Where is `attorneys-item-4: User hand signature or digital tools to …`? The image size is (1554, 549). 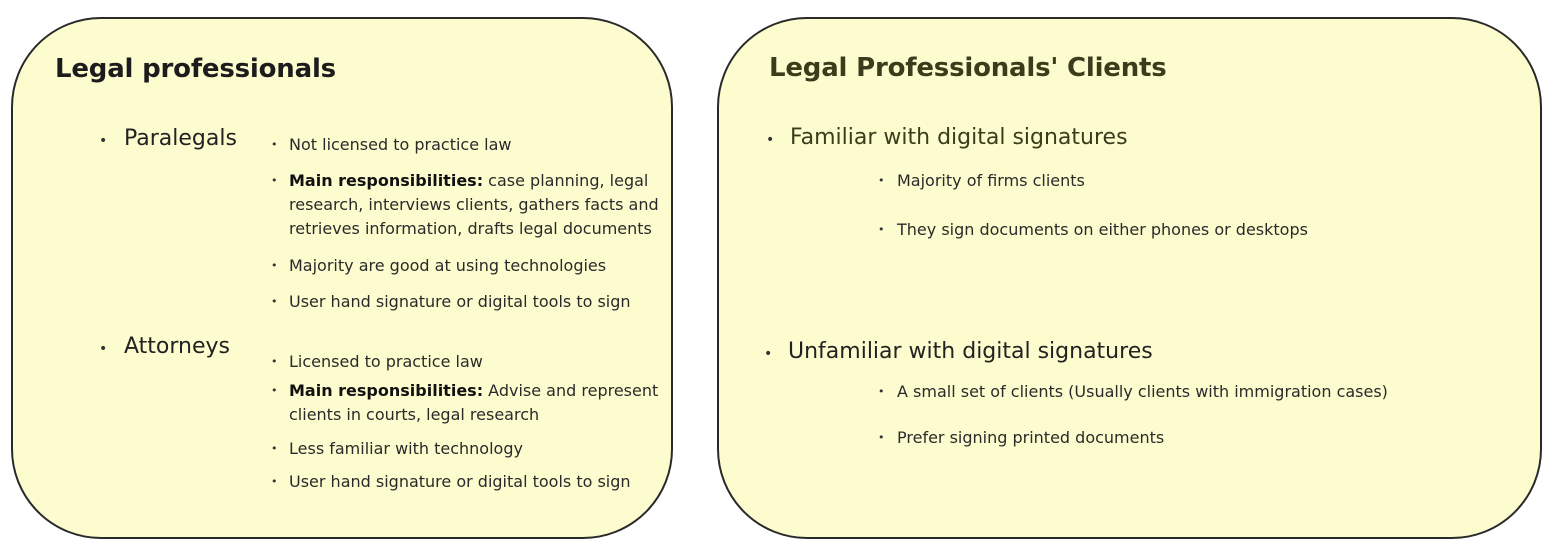 attorneys-item-4: User hand signature or digital tools to … is located at coordinates (475, 482).